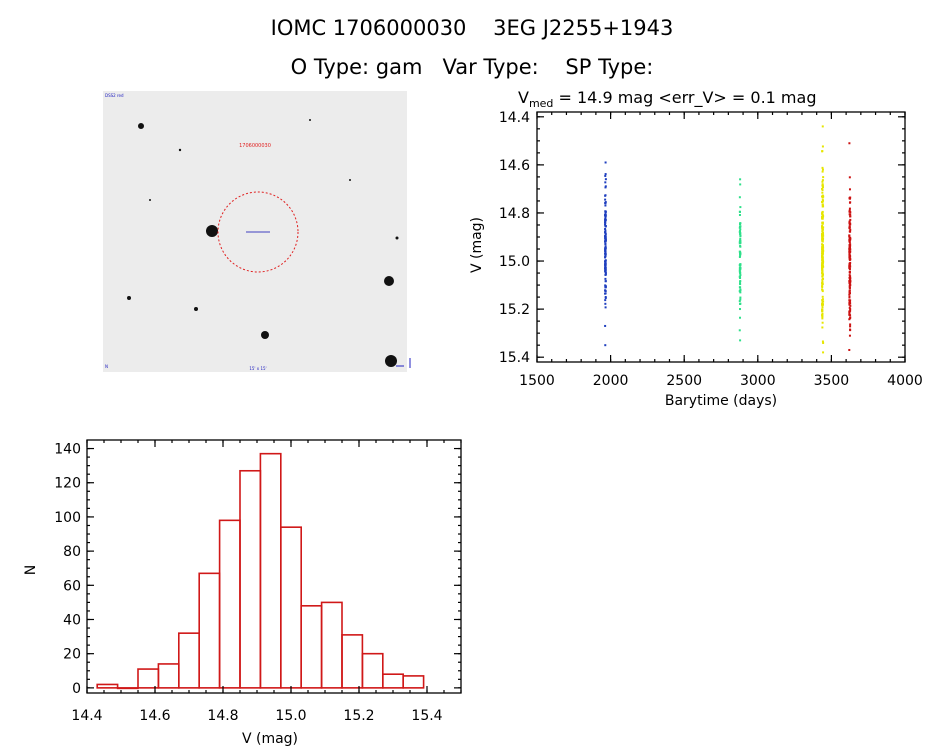  I want to click on histogram-ytick-label: 120, so click(67, 484).